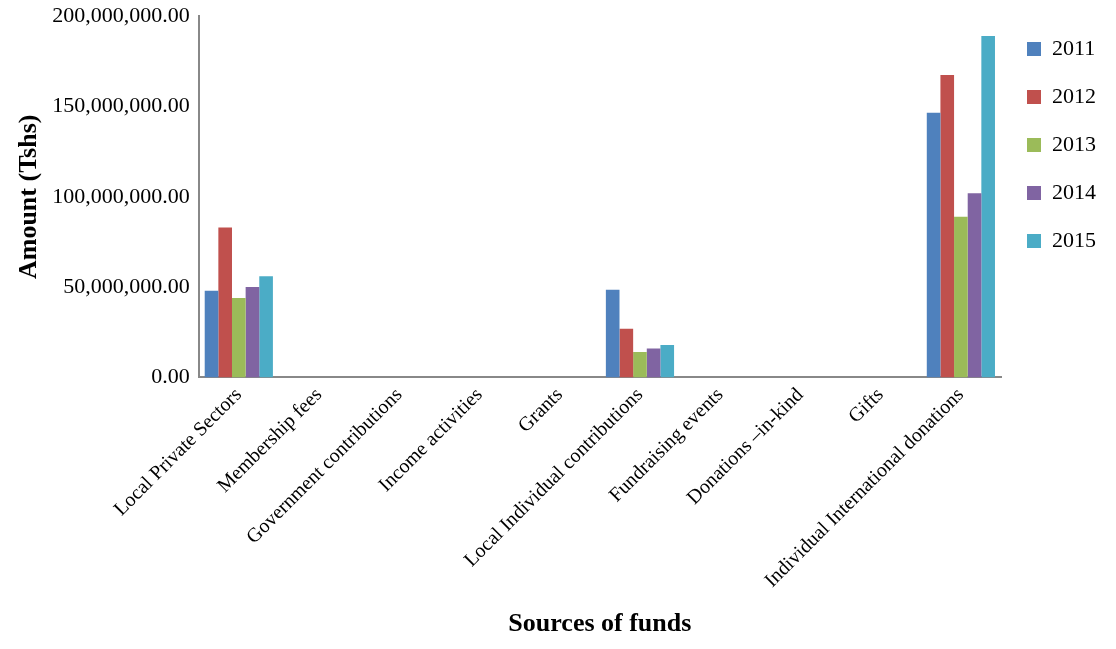 The width and height of the screenshot is (1116, 649). What do you see at coordinates (1074, 239) in the screenshot?
I see `legend-label: 2015` at bounding box center [1074, 239].